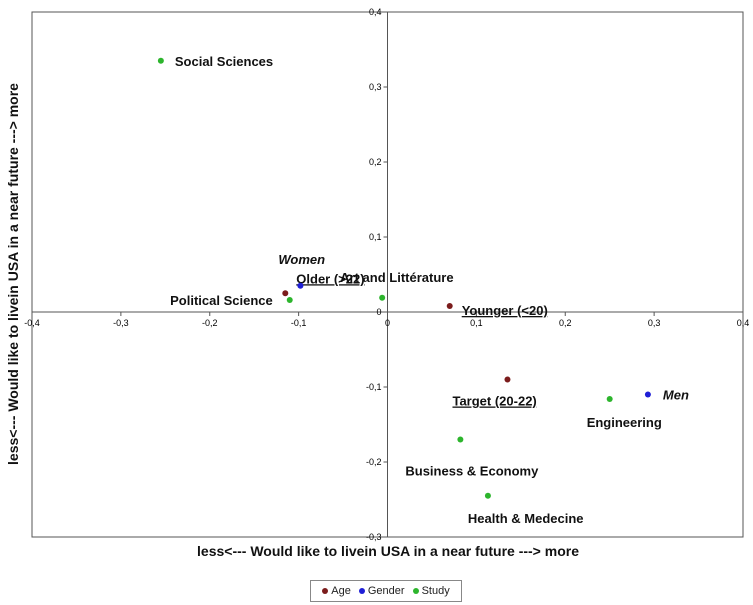  I want to click on legend-item-study: Study, so click(431, 591).